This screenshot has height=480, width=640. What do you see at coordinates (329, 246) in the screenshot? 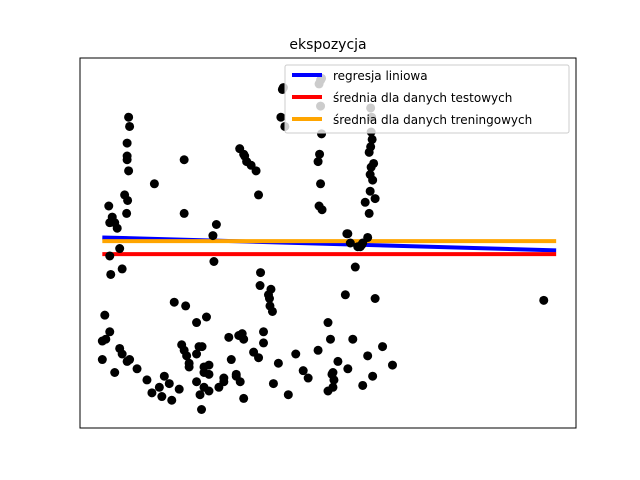
I see `series-lines` at bounding box center [329, 246].